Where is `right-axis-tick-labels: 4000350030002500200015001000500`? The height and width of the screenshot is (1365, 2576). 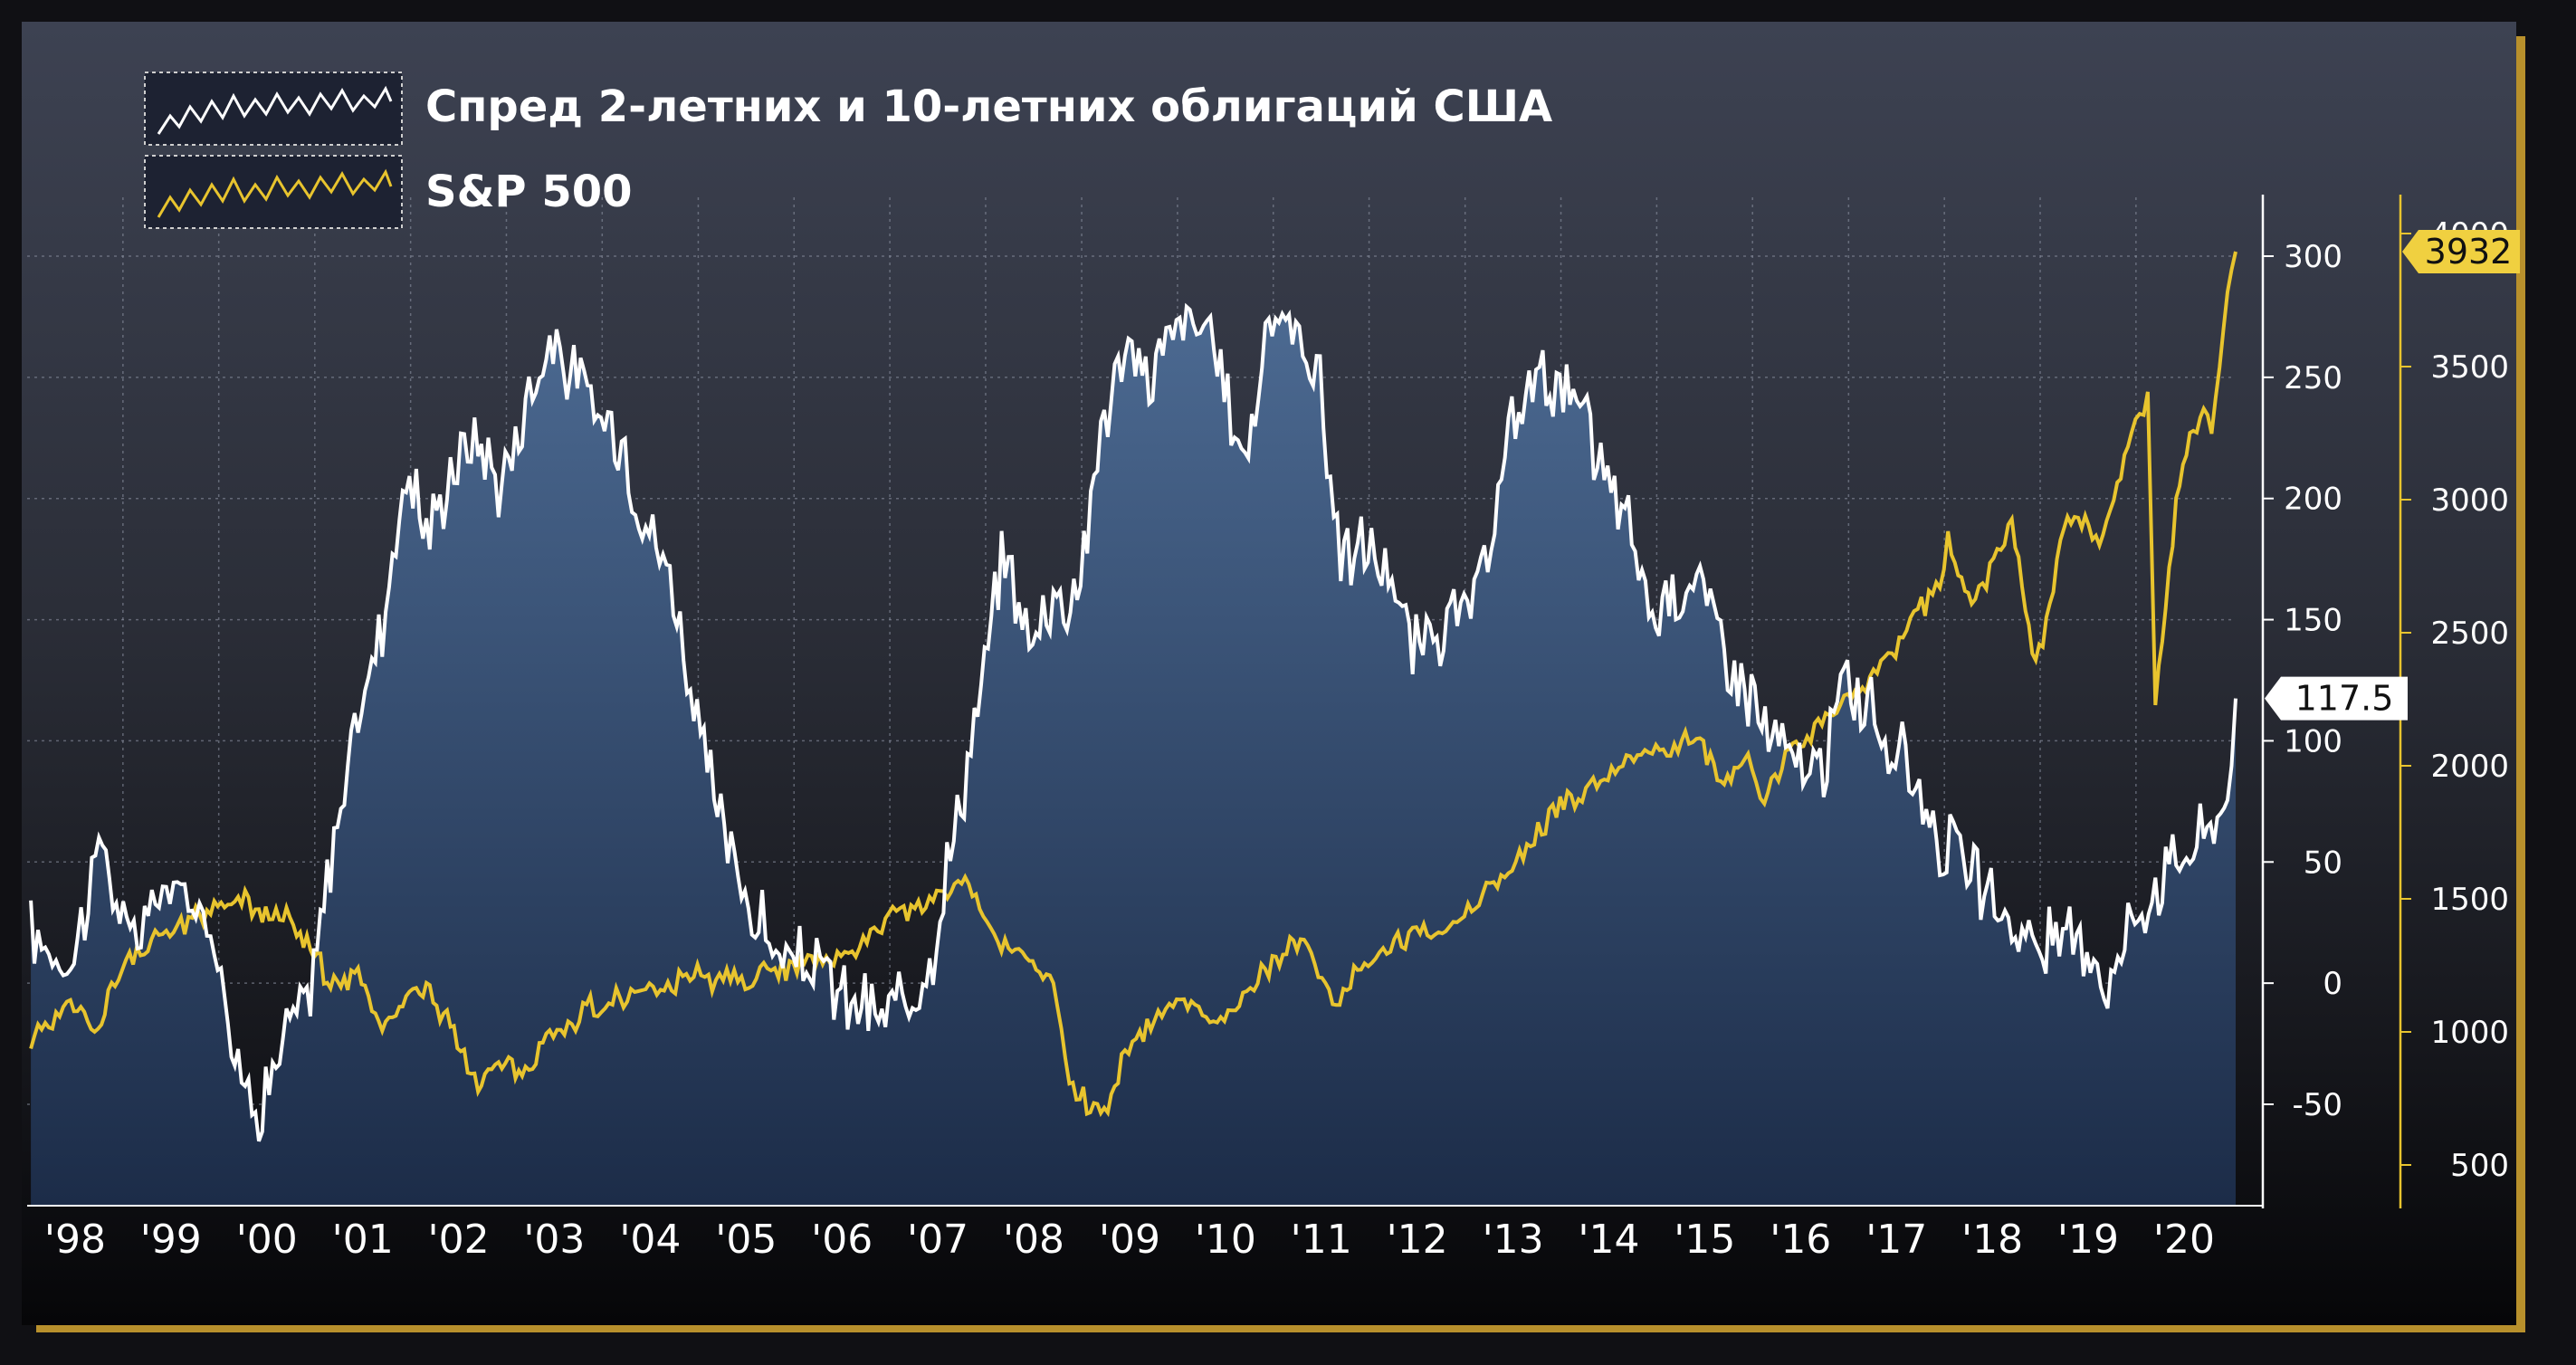
right-axis-tick-labels: 4000350030002500200015001000500 is located at coordinates (2454, 700).